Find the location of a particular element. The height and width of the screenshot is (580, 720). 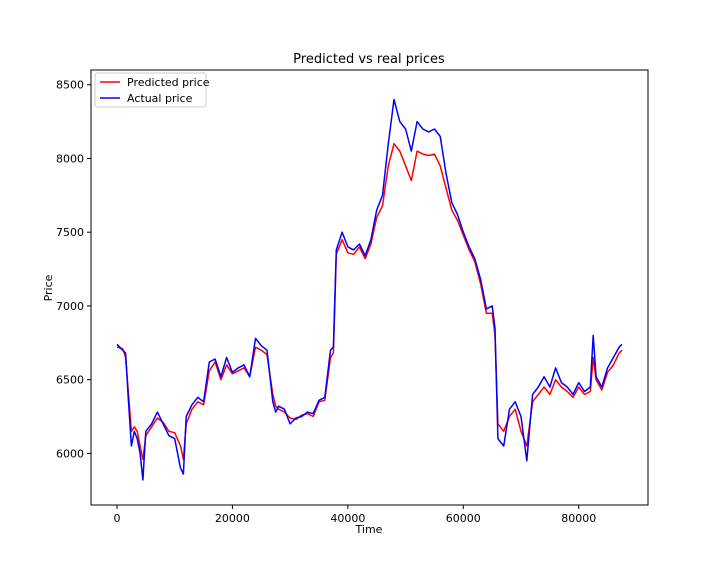

x-axis-ticks: 0 20000 40000 60000 80000 is located at coordinates (354, 515).